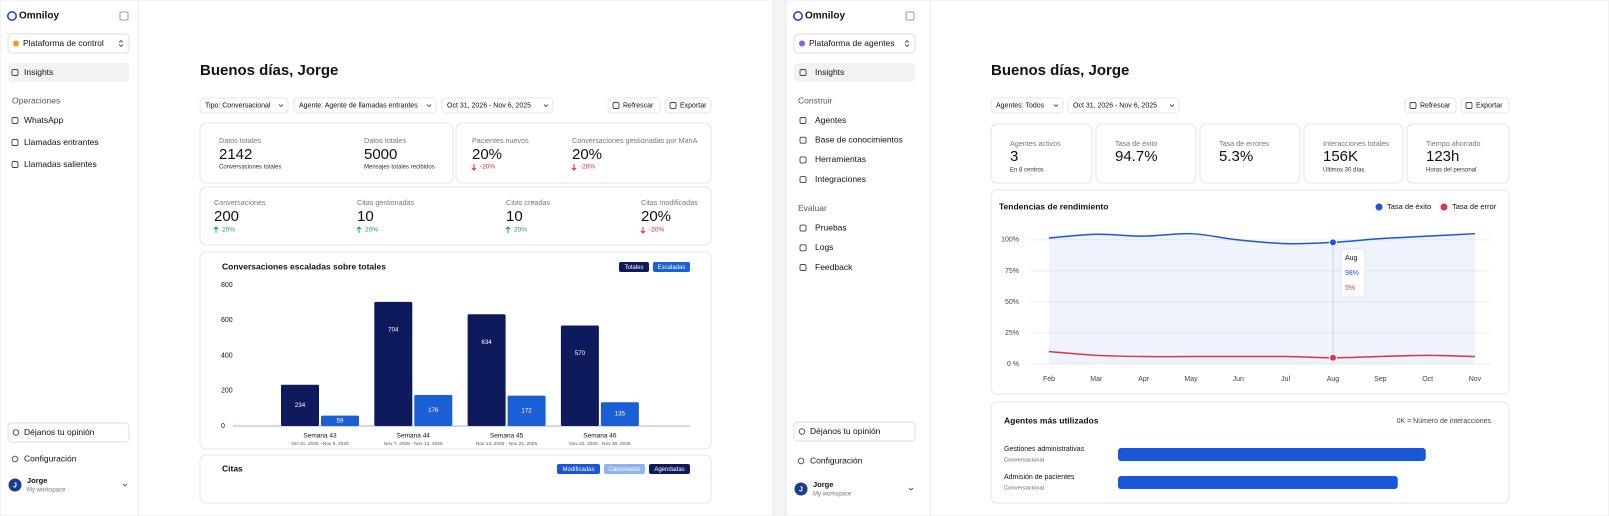 The width and height of the screenshot is (1609, 516). Describe the element at coordinates (386, 202) in the screenshot. I see `metric-label: Citas gestionadas` at that location.